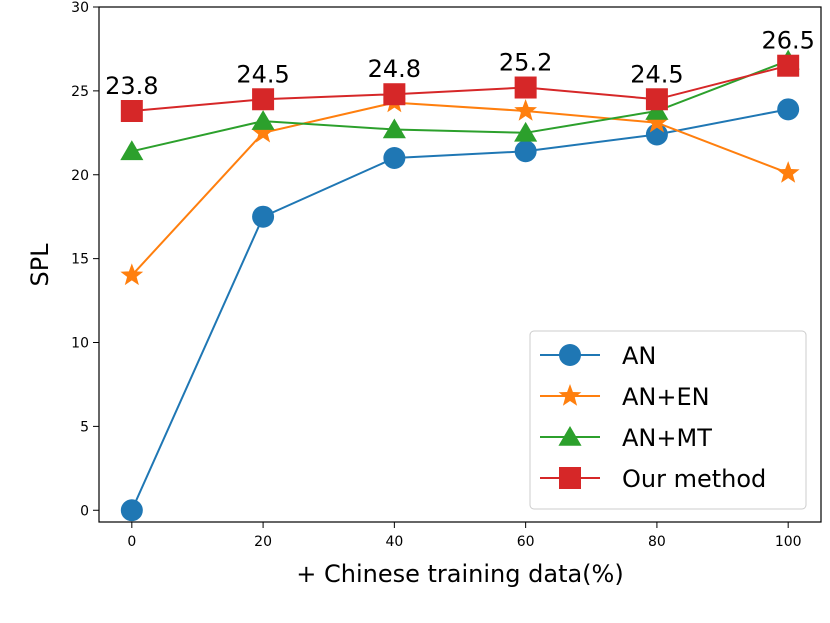  I want to click on x-tick-label: 40, so click(394, 542).